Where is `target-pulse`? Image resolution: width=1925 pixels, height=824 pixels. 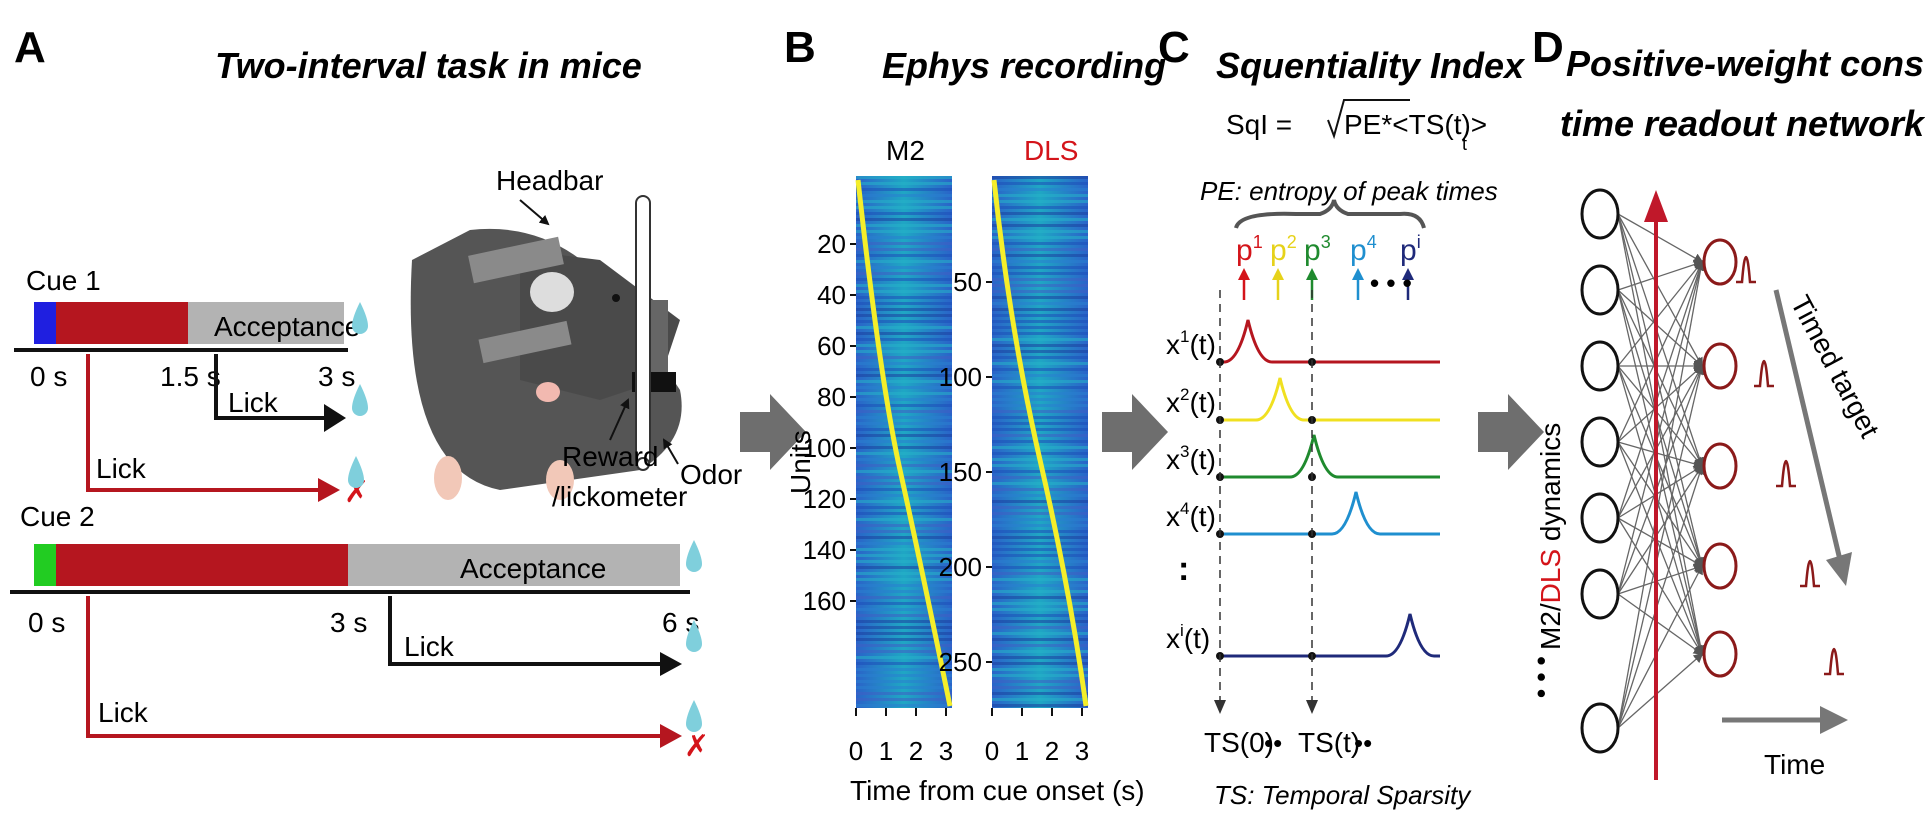
target-pulse is located at coordinates (1764, 374).